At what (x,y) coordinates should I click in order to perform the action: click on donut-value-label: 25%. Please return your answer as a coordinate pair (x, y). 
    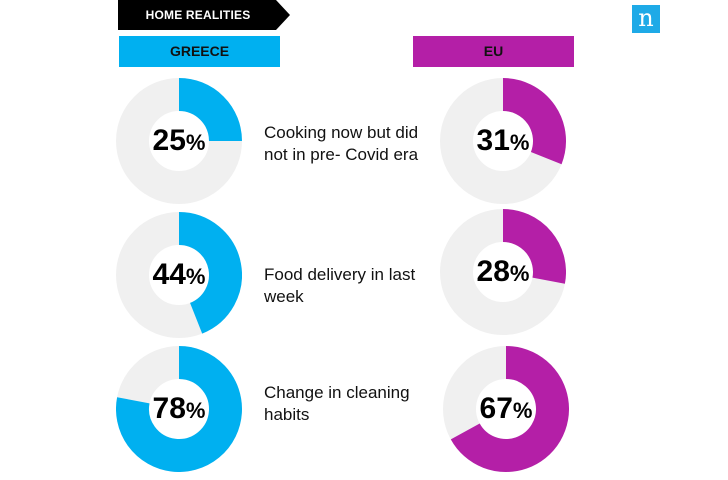
    Looking at the image, I should click on (179, 141).